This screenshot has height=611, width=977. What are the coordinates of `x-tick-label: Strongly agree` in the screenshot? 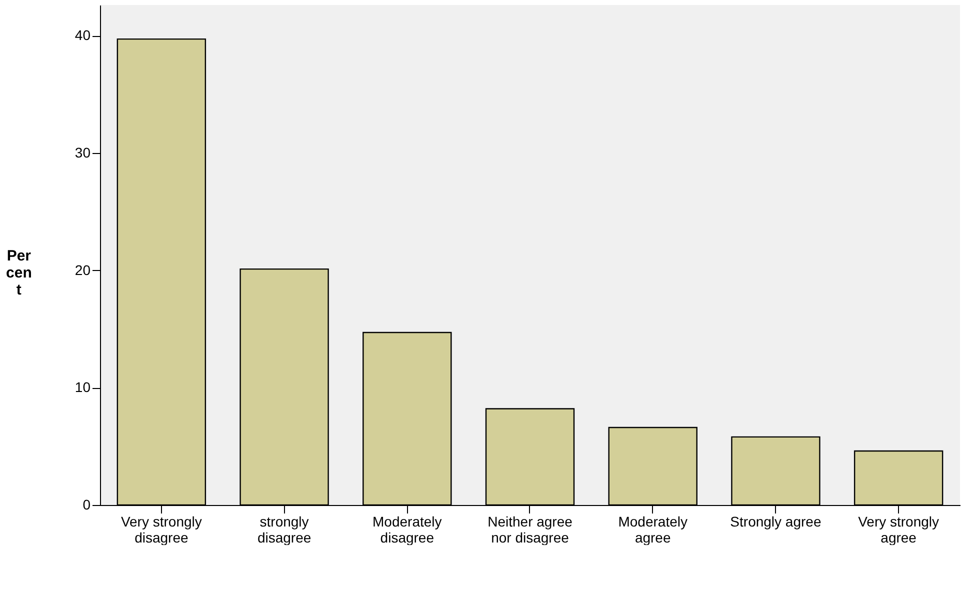 It's located at (776, 522).